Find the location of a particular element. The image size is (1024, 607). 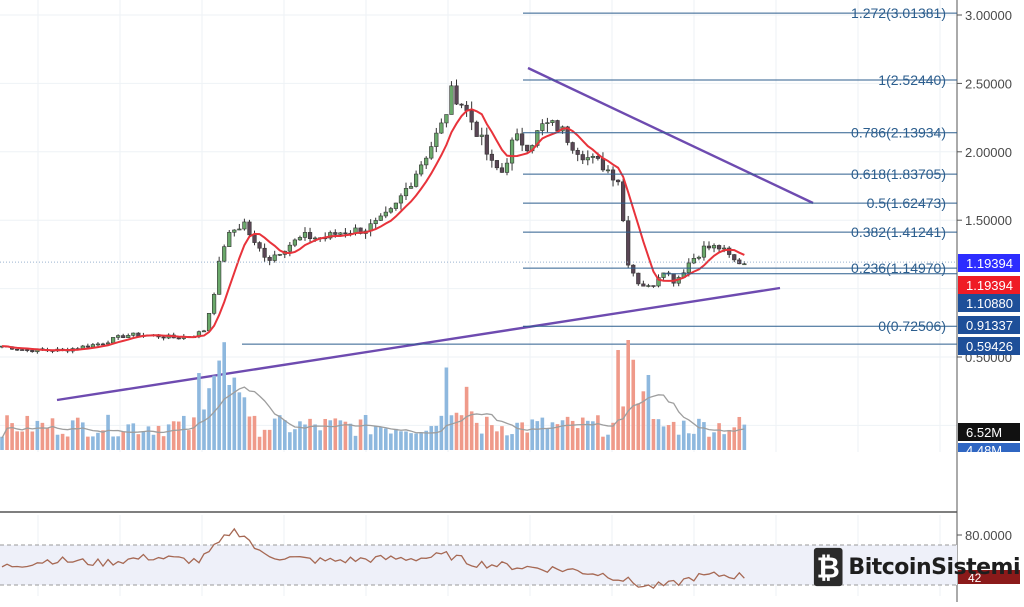

price-badge-label: 1.19394 is located at coordinates (989, 285).